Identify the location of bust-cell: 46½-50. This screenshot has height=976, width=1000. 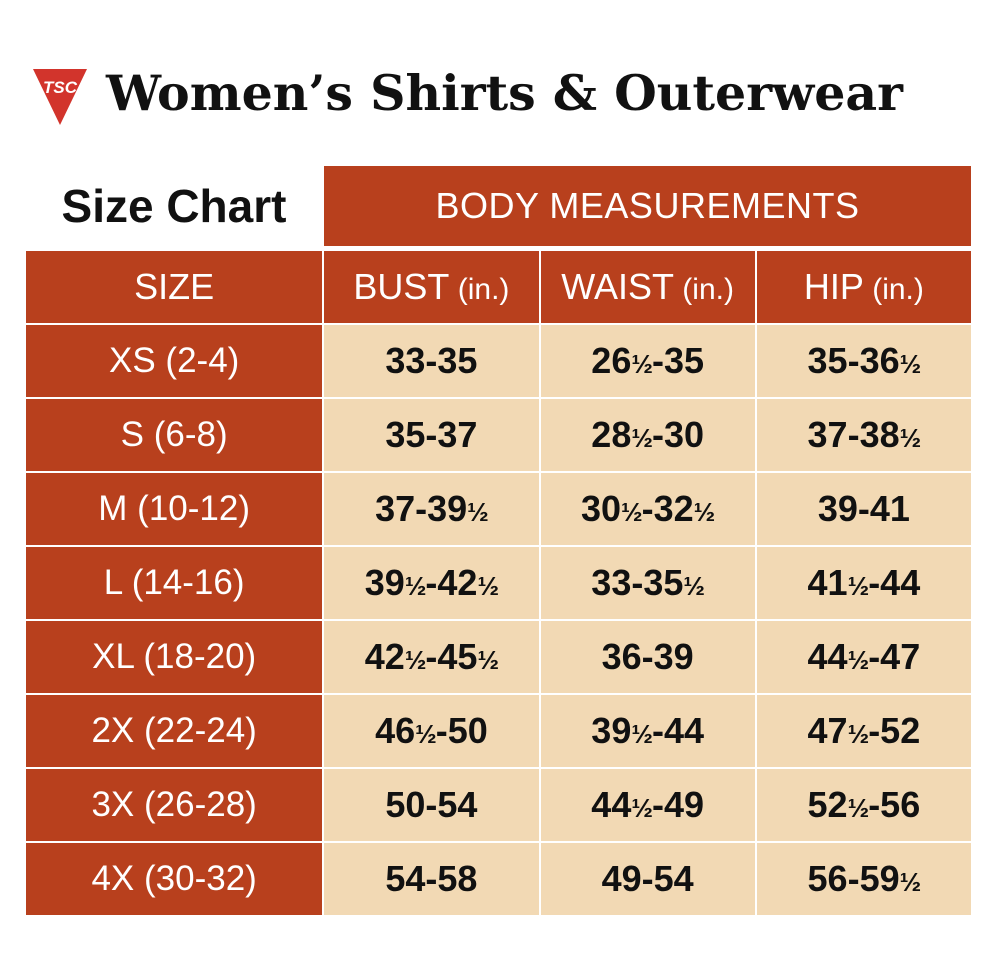
(431, 731).